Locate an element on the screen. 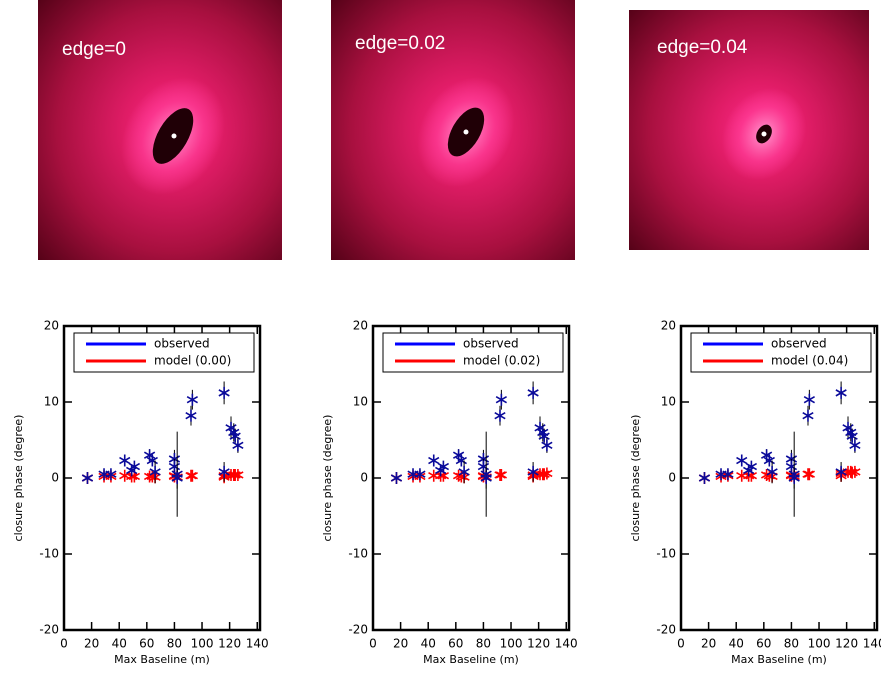  image-label: edge=0 is located at coordinates (94, 49).